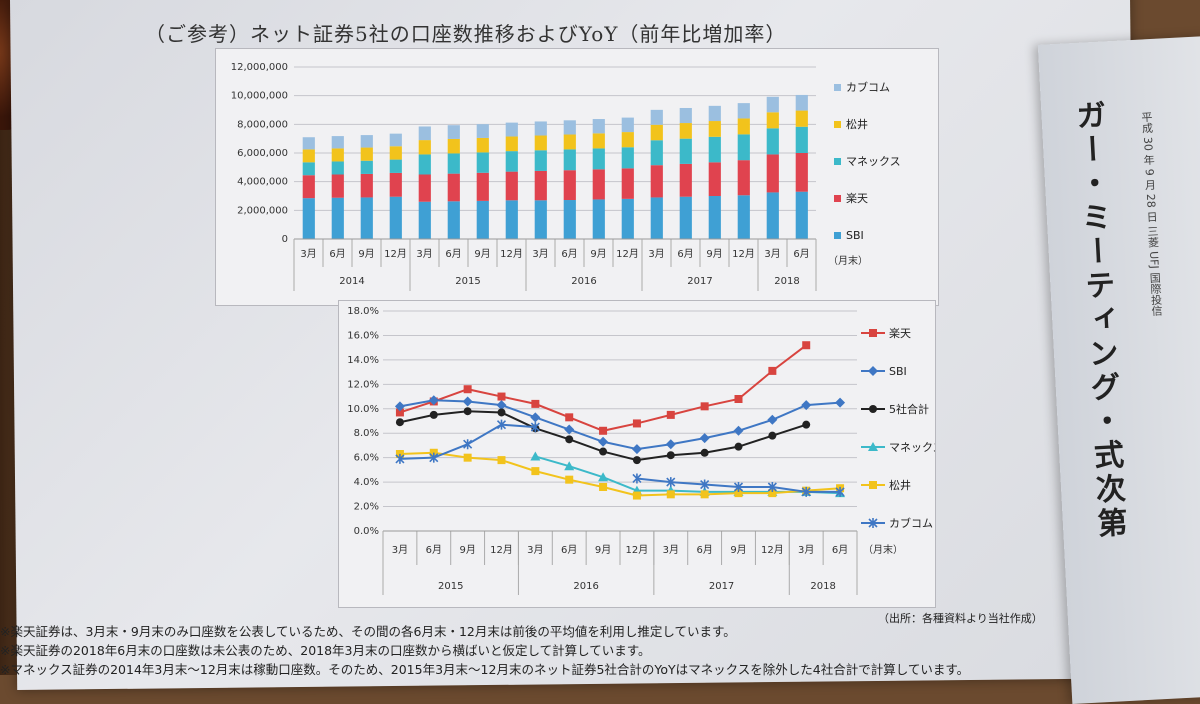  Describe the element at coordinates (837, 235) in the screenshot. I see `legend-swatch-SBI` at that location.